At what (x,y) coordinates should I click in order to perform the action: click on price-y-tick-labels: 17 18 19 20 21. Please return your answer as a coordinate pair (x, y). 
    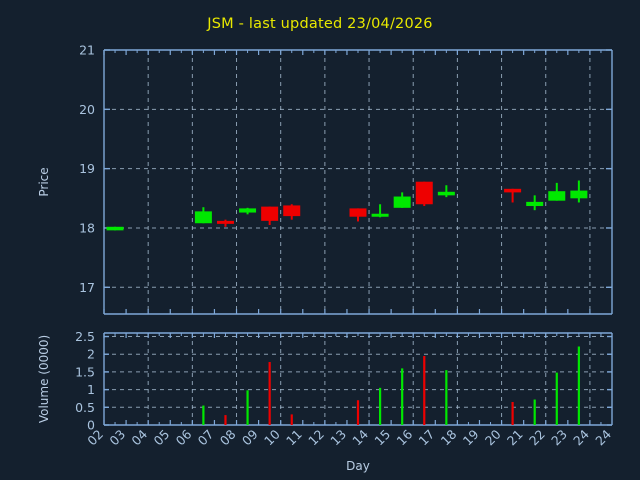
    Looking at the image, I should click on (87, 169).